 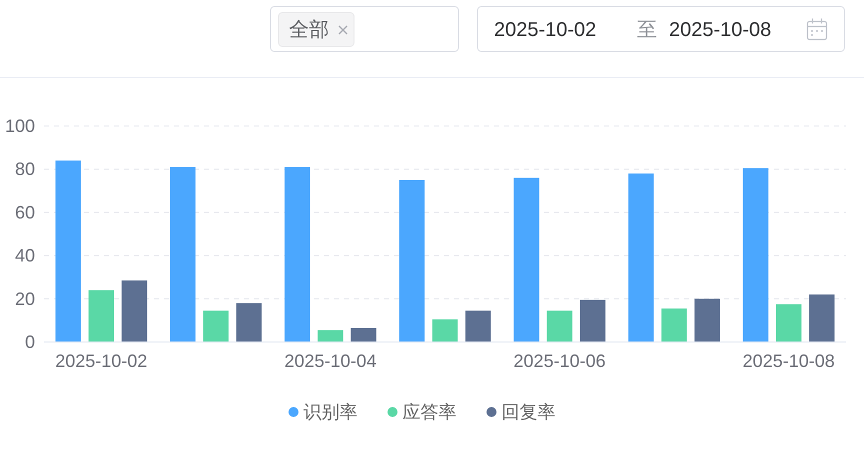 What do you see at coordinates (331, 412) in the screenshot?
I see `legend-label: 识别率` at bounding box center [331, 412].